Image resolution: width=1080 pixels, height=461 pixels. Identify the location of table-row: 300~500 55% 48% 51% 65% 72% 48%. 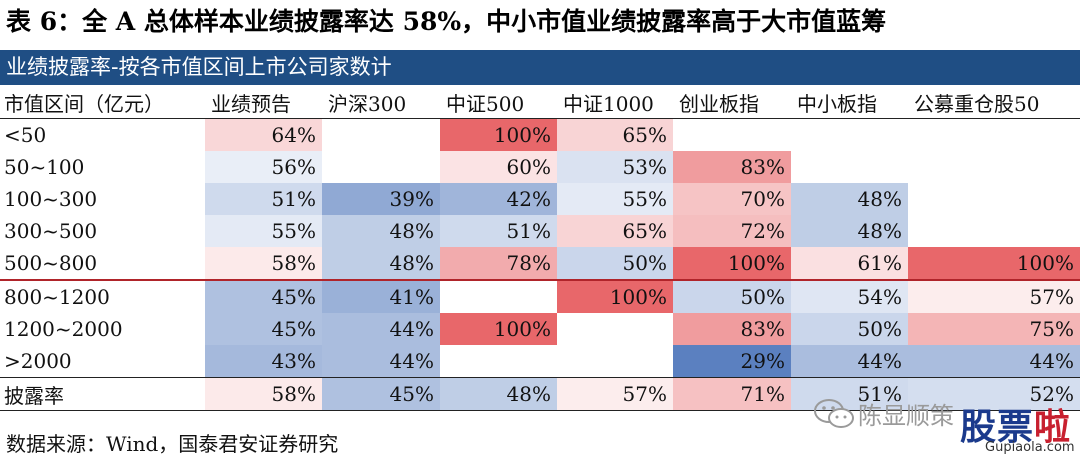
(540, 231).